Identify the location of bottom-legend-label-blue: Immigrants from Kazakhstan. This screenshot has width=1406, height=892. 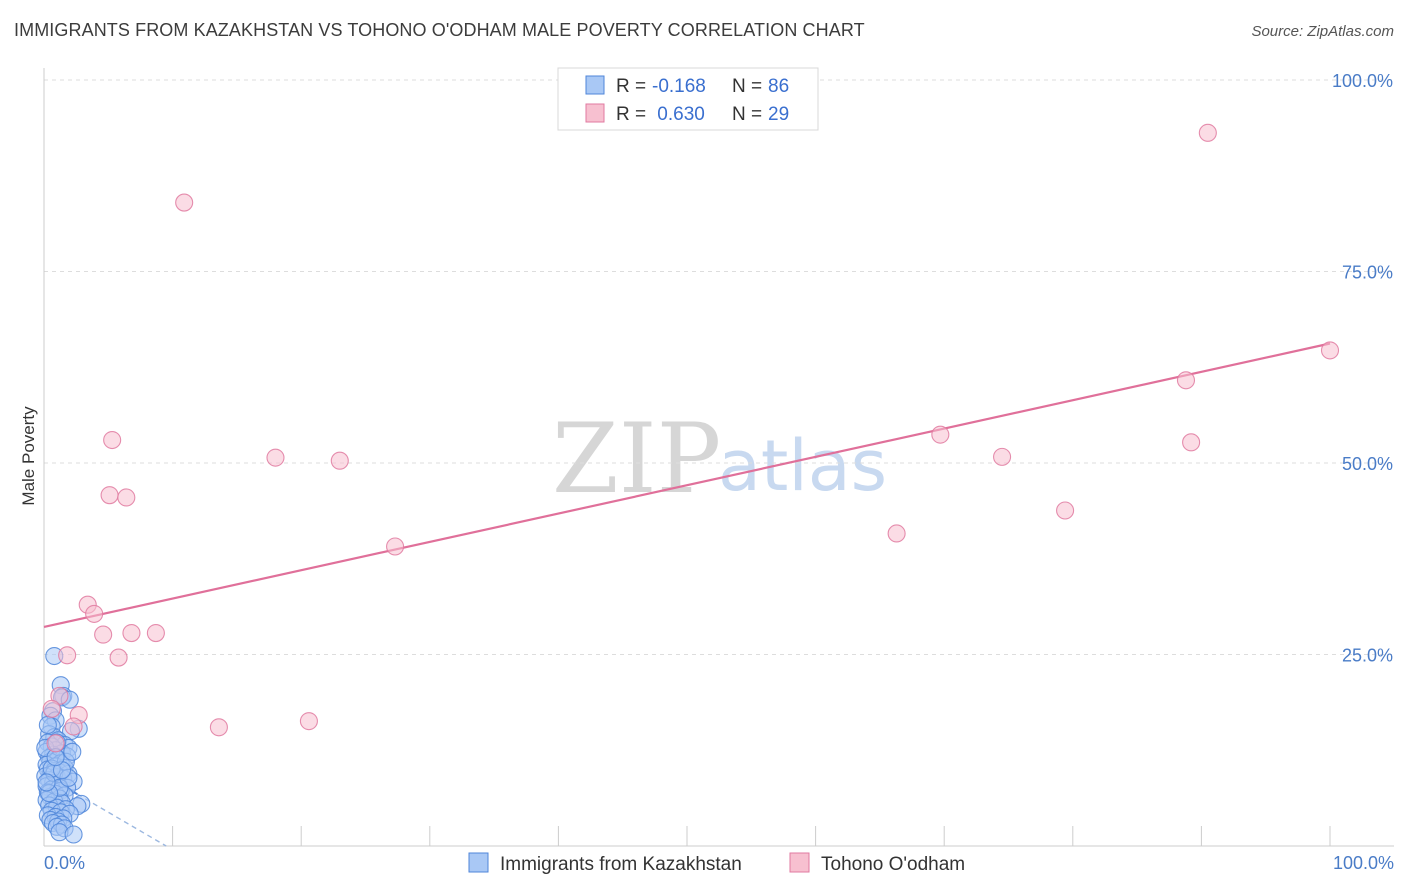
(621, 864).